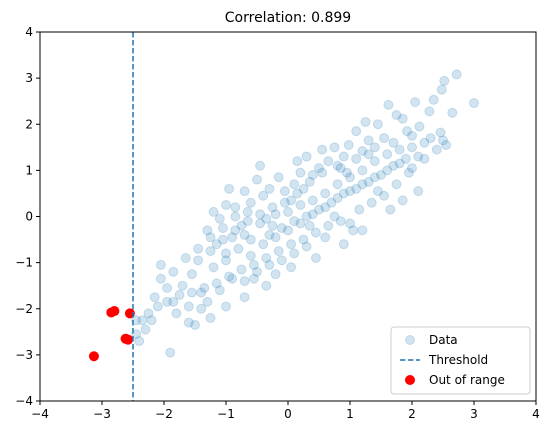  Describe the element at coordinates (467, 380) in the screenshot. I see `legend-label: Out of range` at that location.